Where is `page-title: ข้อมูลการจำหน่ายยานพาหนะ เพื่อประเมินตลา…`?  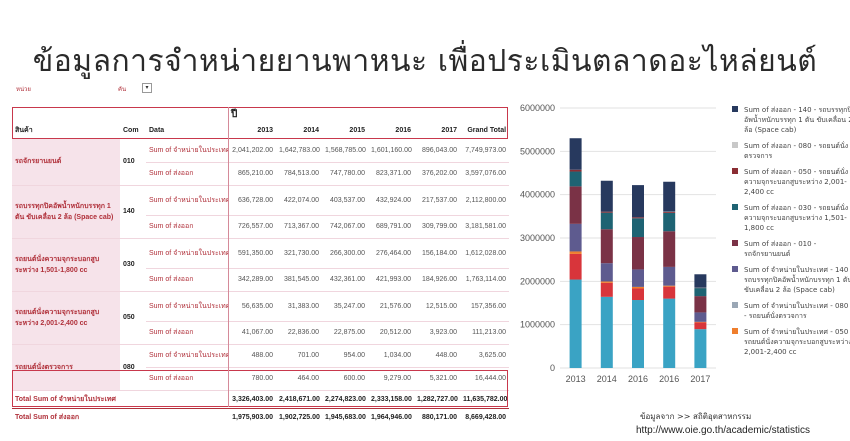 page-title: ข้อมูลการจำหน่ายยานพาหนะ เพื่อประเมินตลา… is located at coordinates (425, 61).